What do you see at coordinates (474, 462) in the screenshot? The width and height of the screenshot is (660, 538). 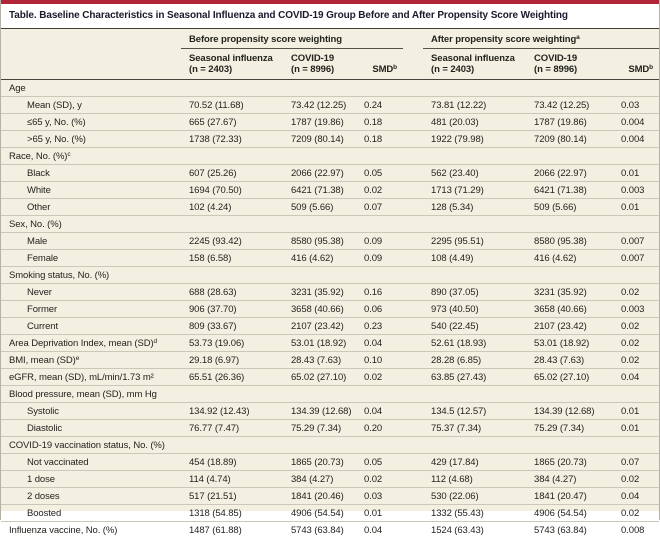 I see `cell-value: 429 (17.84)` at bounding box center [474, 462].